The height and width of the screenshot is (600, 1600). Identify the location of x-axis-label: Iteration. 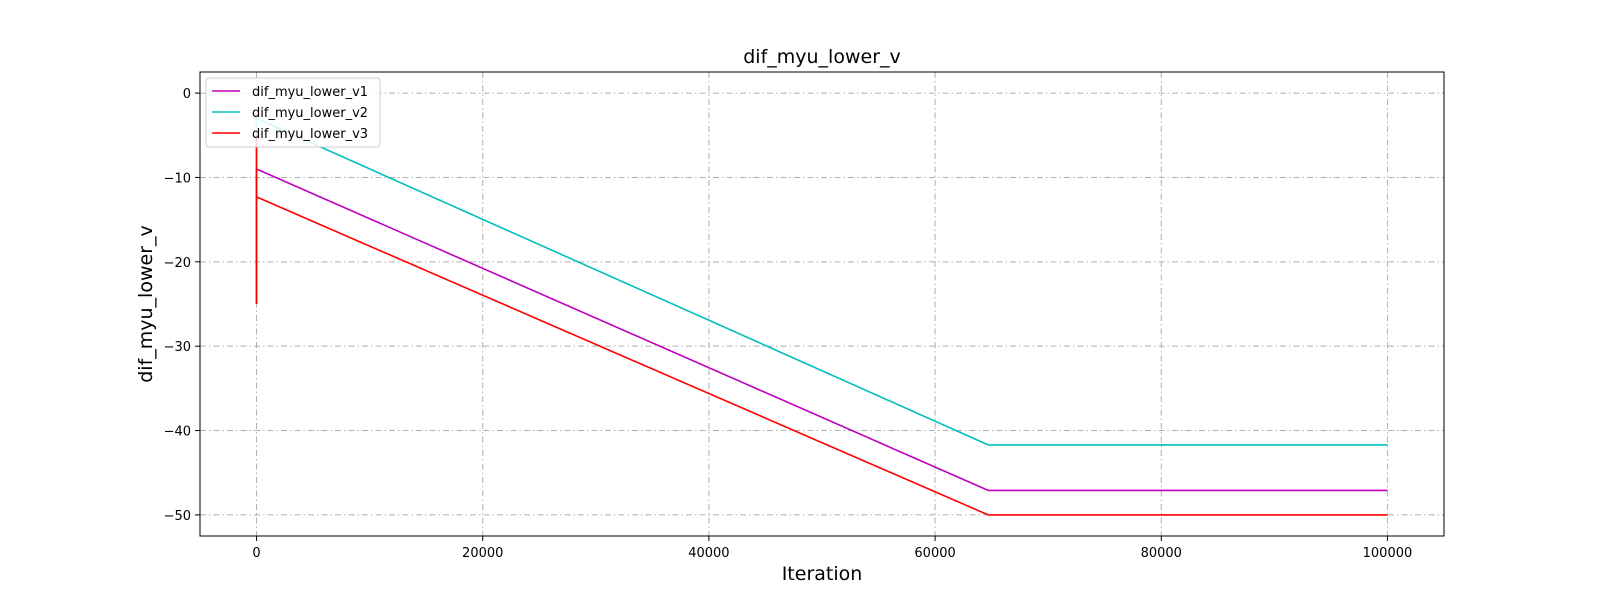
(822, 574).